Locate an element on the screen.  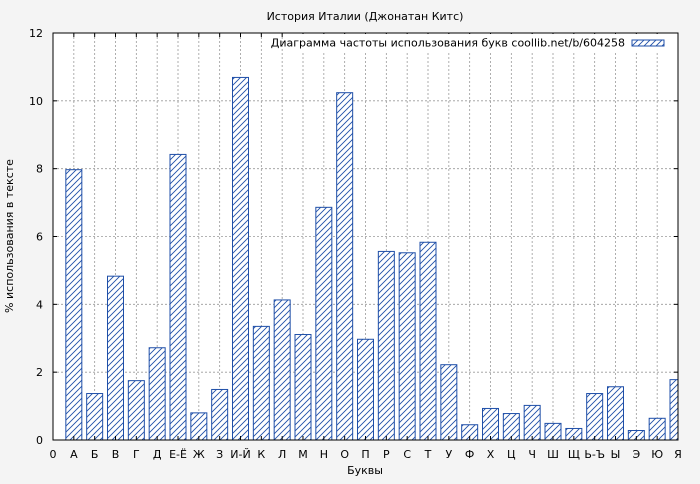
x-tick-label: В is located at coordinates (116, 454).